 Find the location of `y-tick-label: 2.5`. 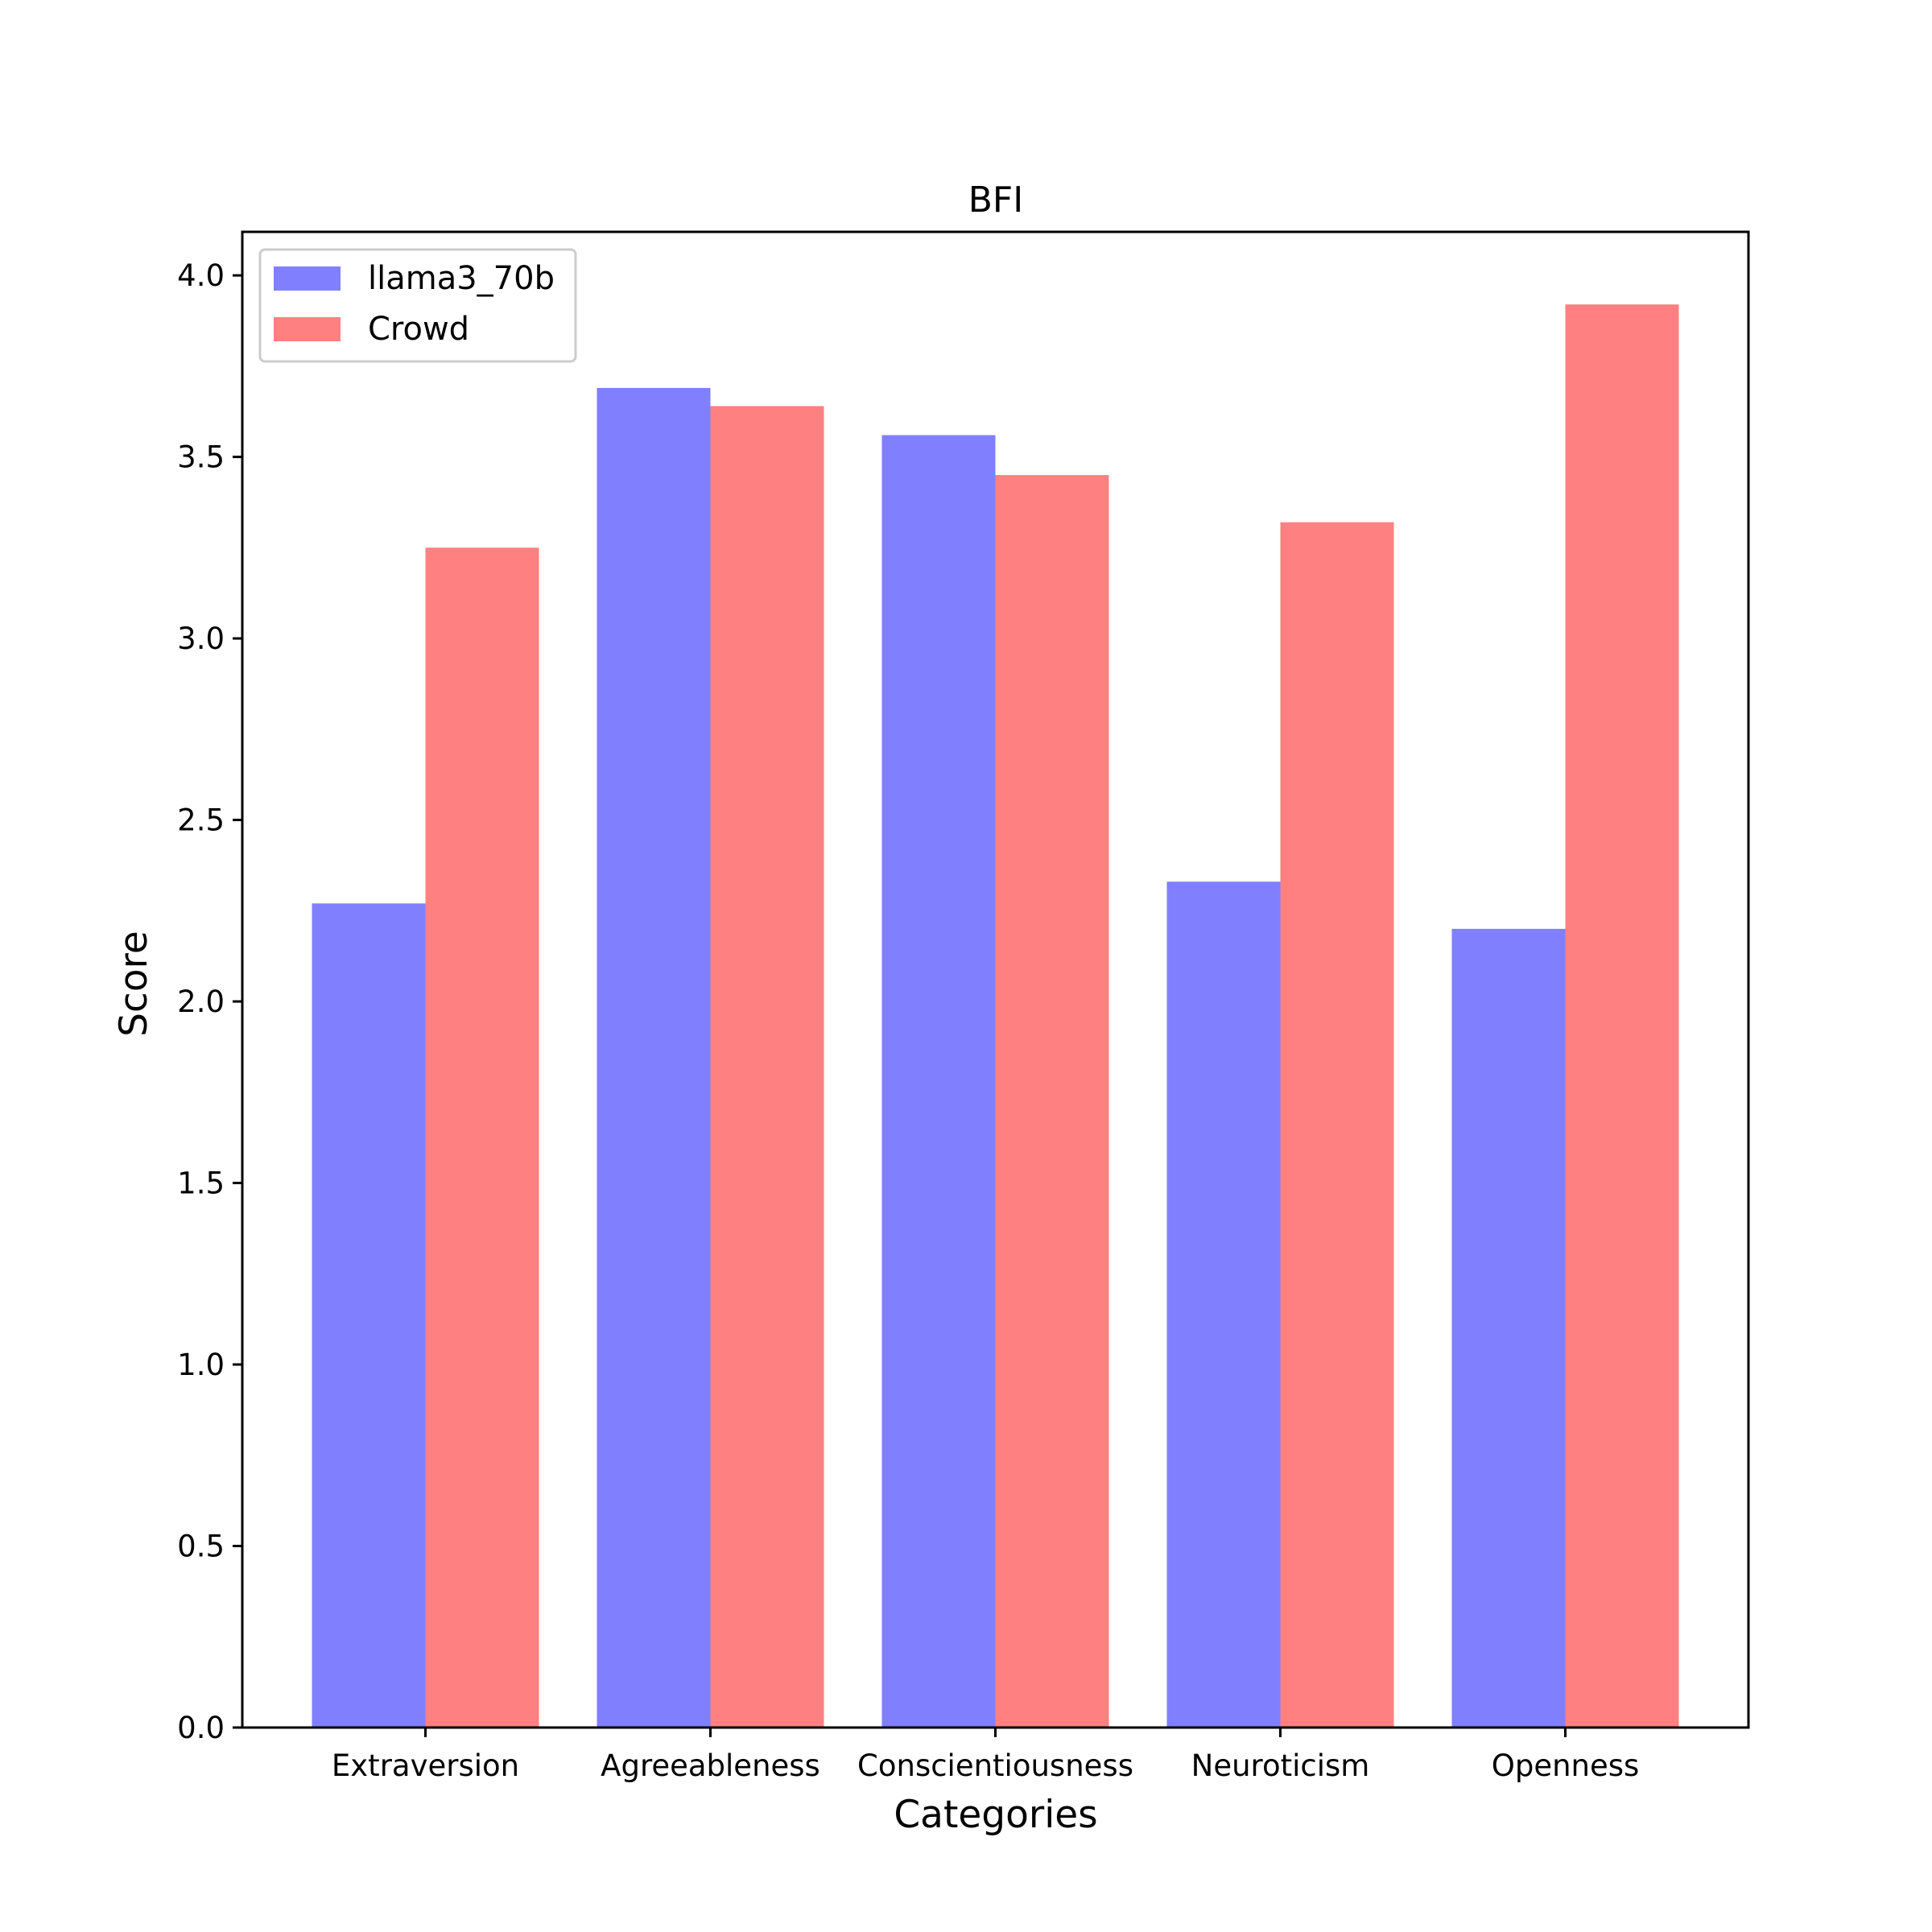

y-tick-label: 2.5 is located at coordinates (201, 820).